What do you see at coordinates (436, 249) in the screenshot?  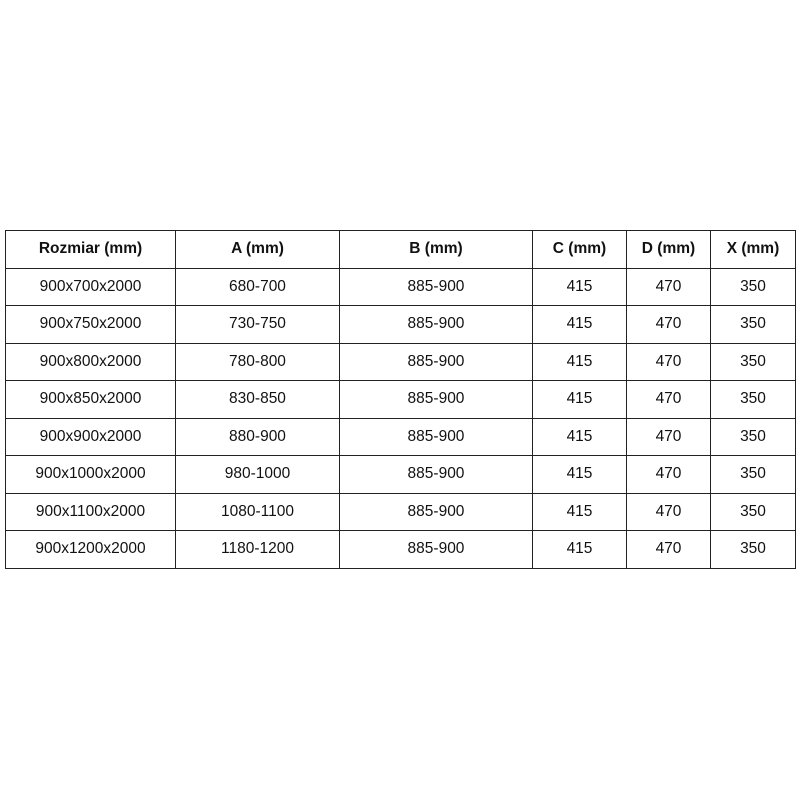 I see `column-header-b: B (mm)` at bounding box center [436, 249].